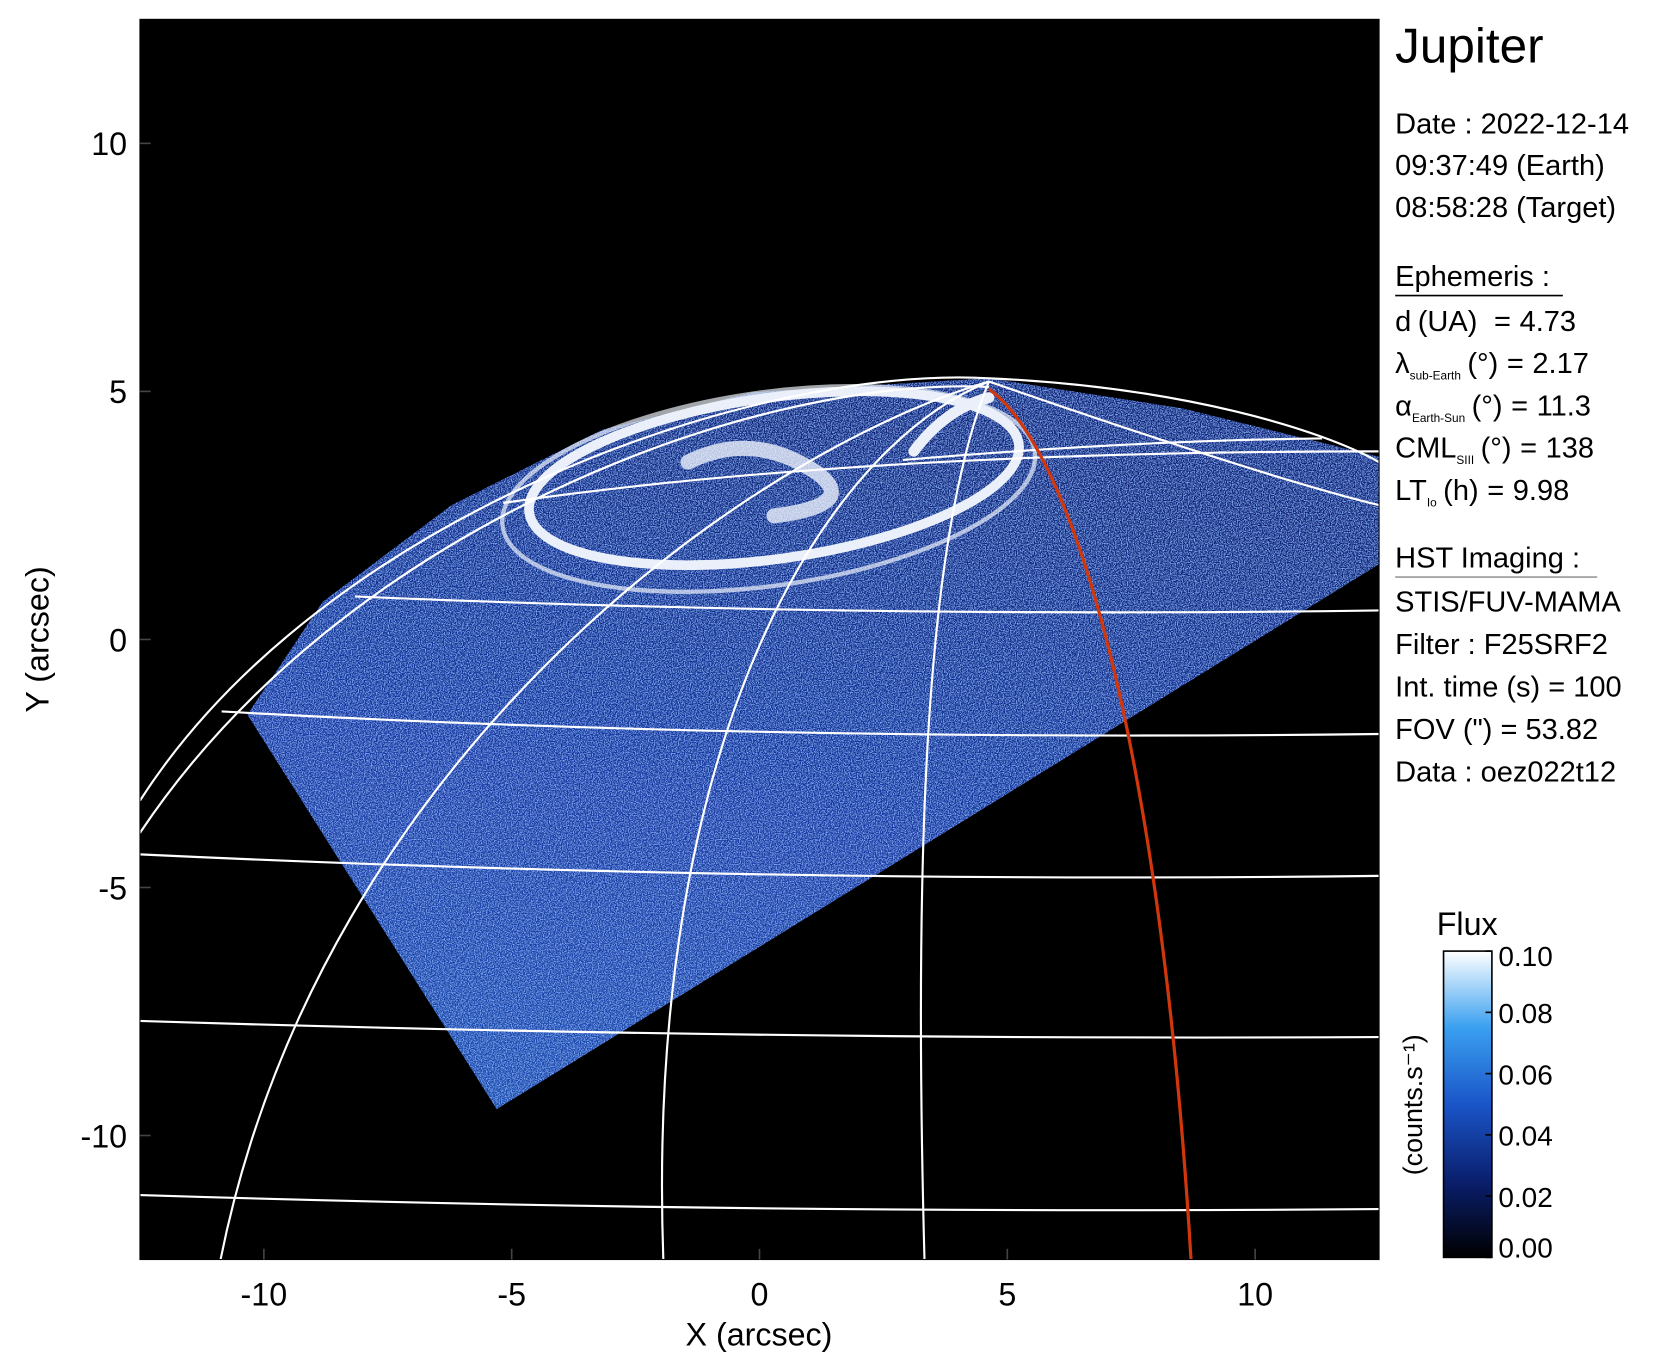 Image resolution: width=1677 pixels, height=1367 pixels. What do you see at coordinates (1452, 322) in the screenshot?
I see `unit: (UA)` at bounding box center [1452, 322].